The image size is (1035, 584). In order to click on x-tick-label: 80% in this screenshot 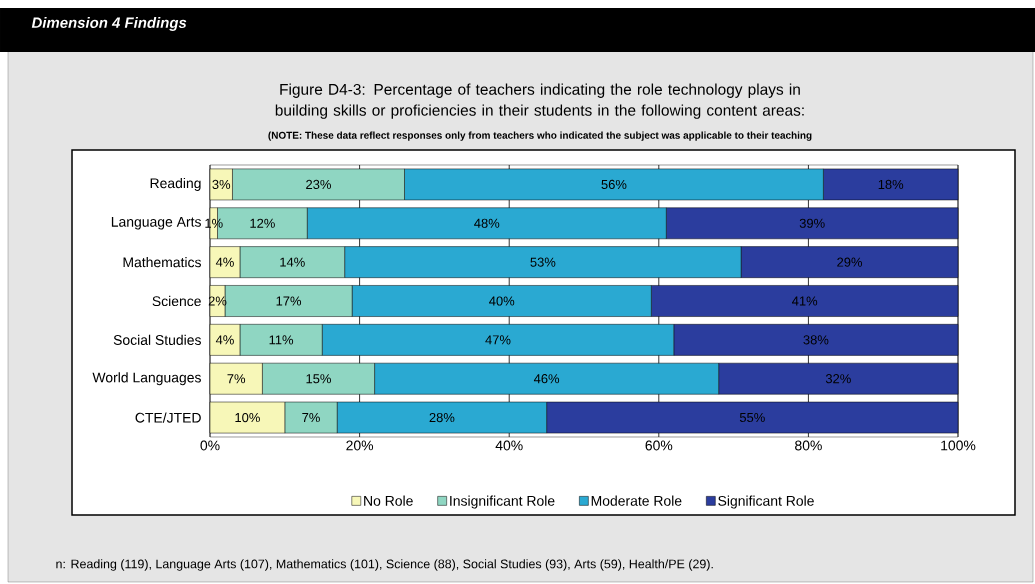, I will do `click(808, 445)`.